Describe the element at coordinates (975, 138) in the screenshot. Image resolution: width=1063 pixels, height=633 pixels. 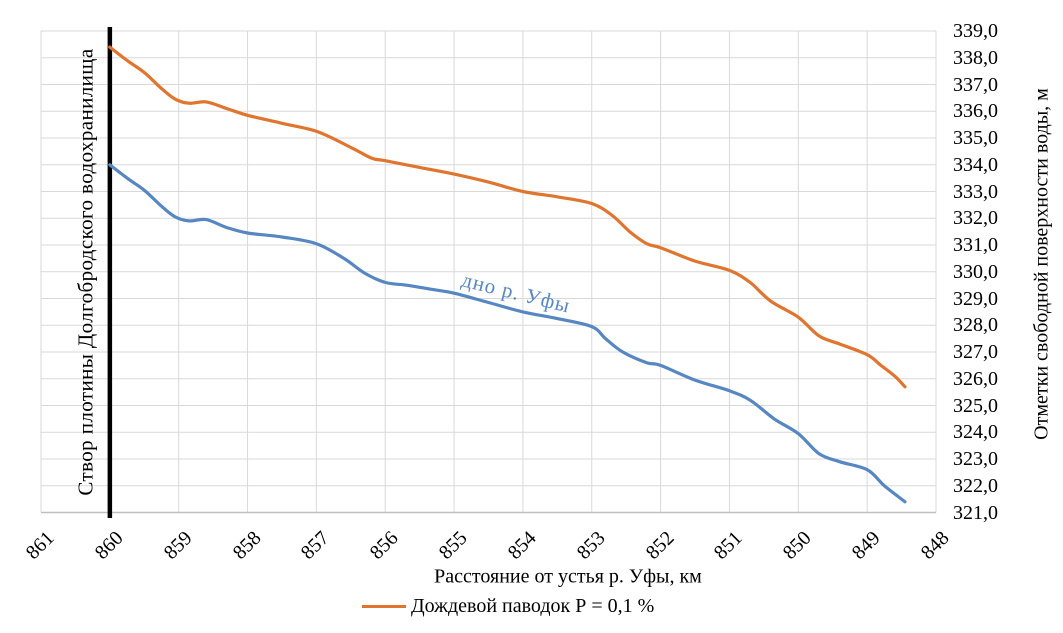
I see `y-axis-tick-label: 335,0` at that location.